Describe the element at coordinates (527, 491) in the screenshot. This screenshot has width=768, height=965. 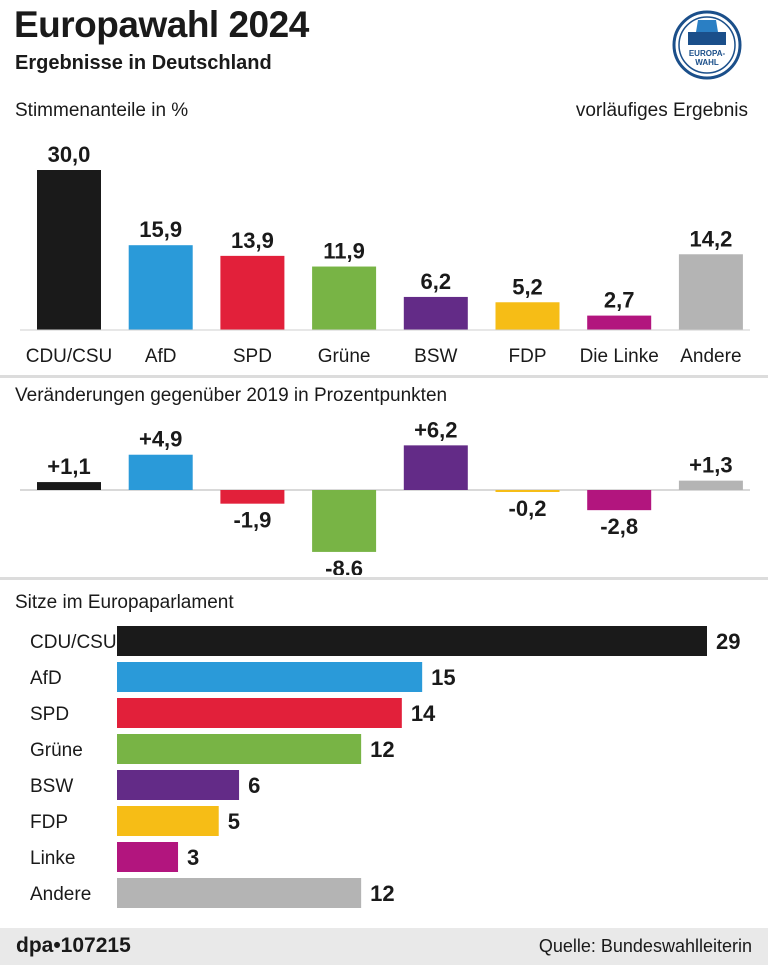
I see `change-bar-fdp` at that location.